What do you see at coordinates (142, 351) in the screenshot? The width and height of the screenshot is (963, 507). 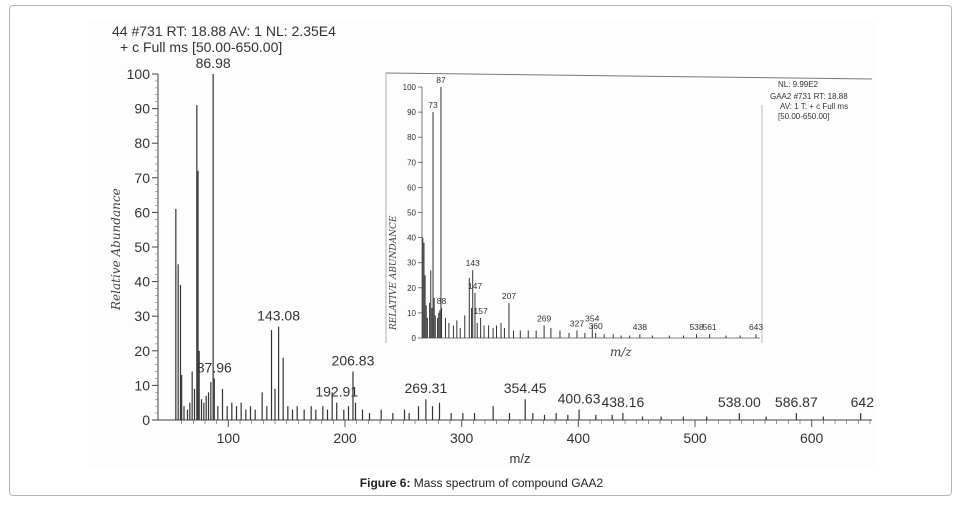 I see `main-y-tick-label: 20` at bounding box center [142, 351].